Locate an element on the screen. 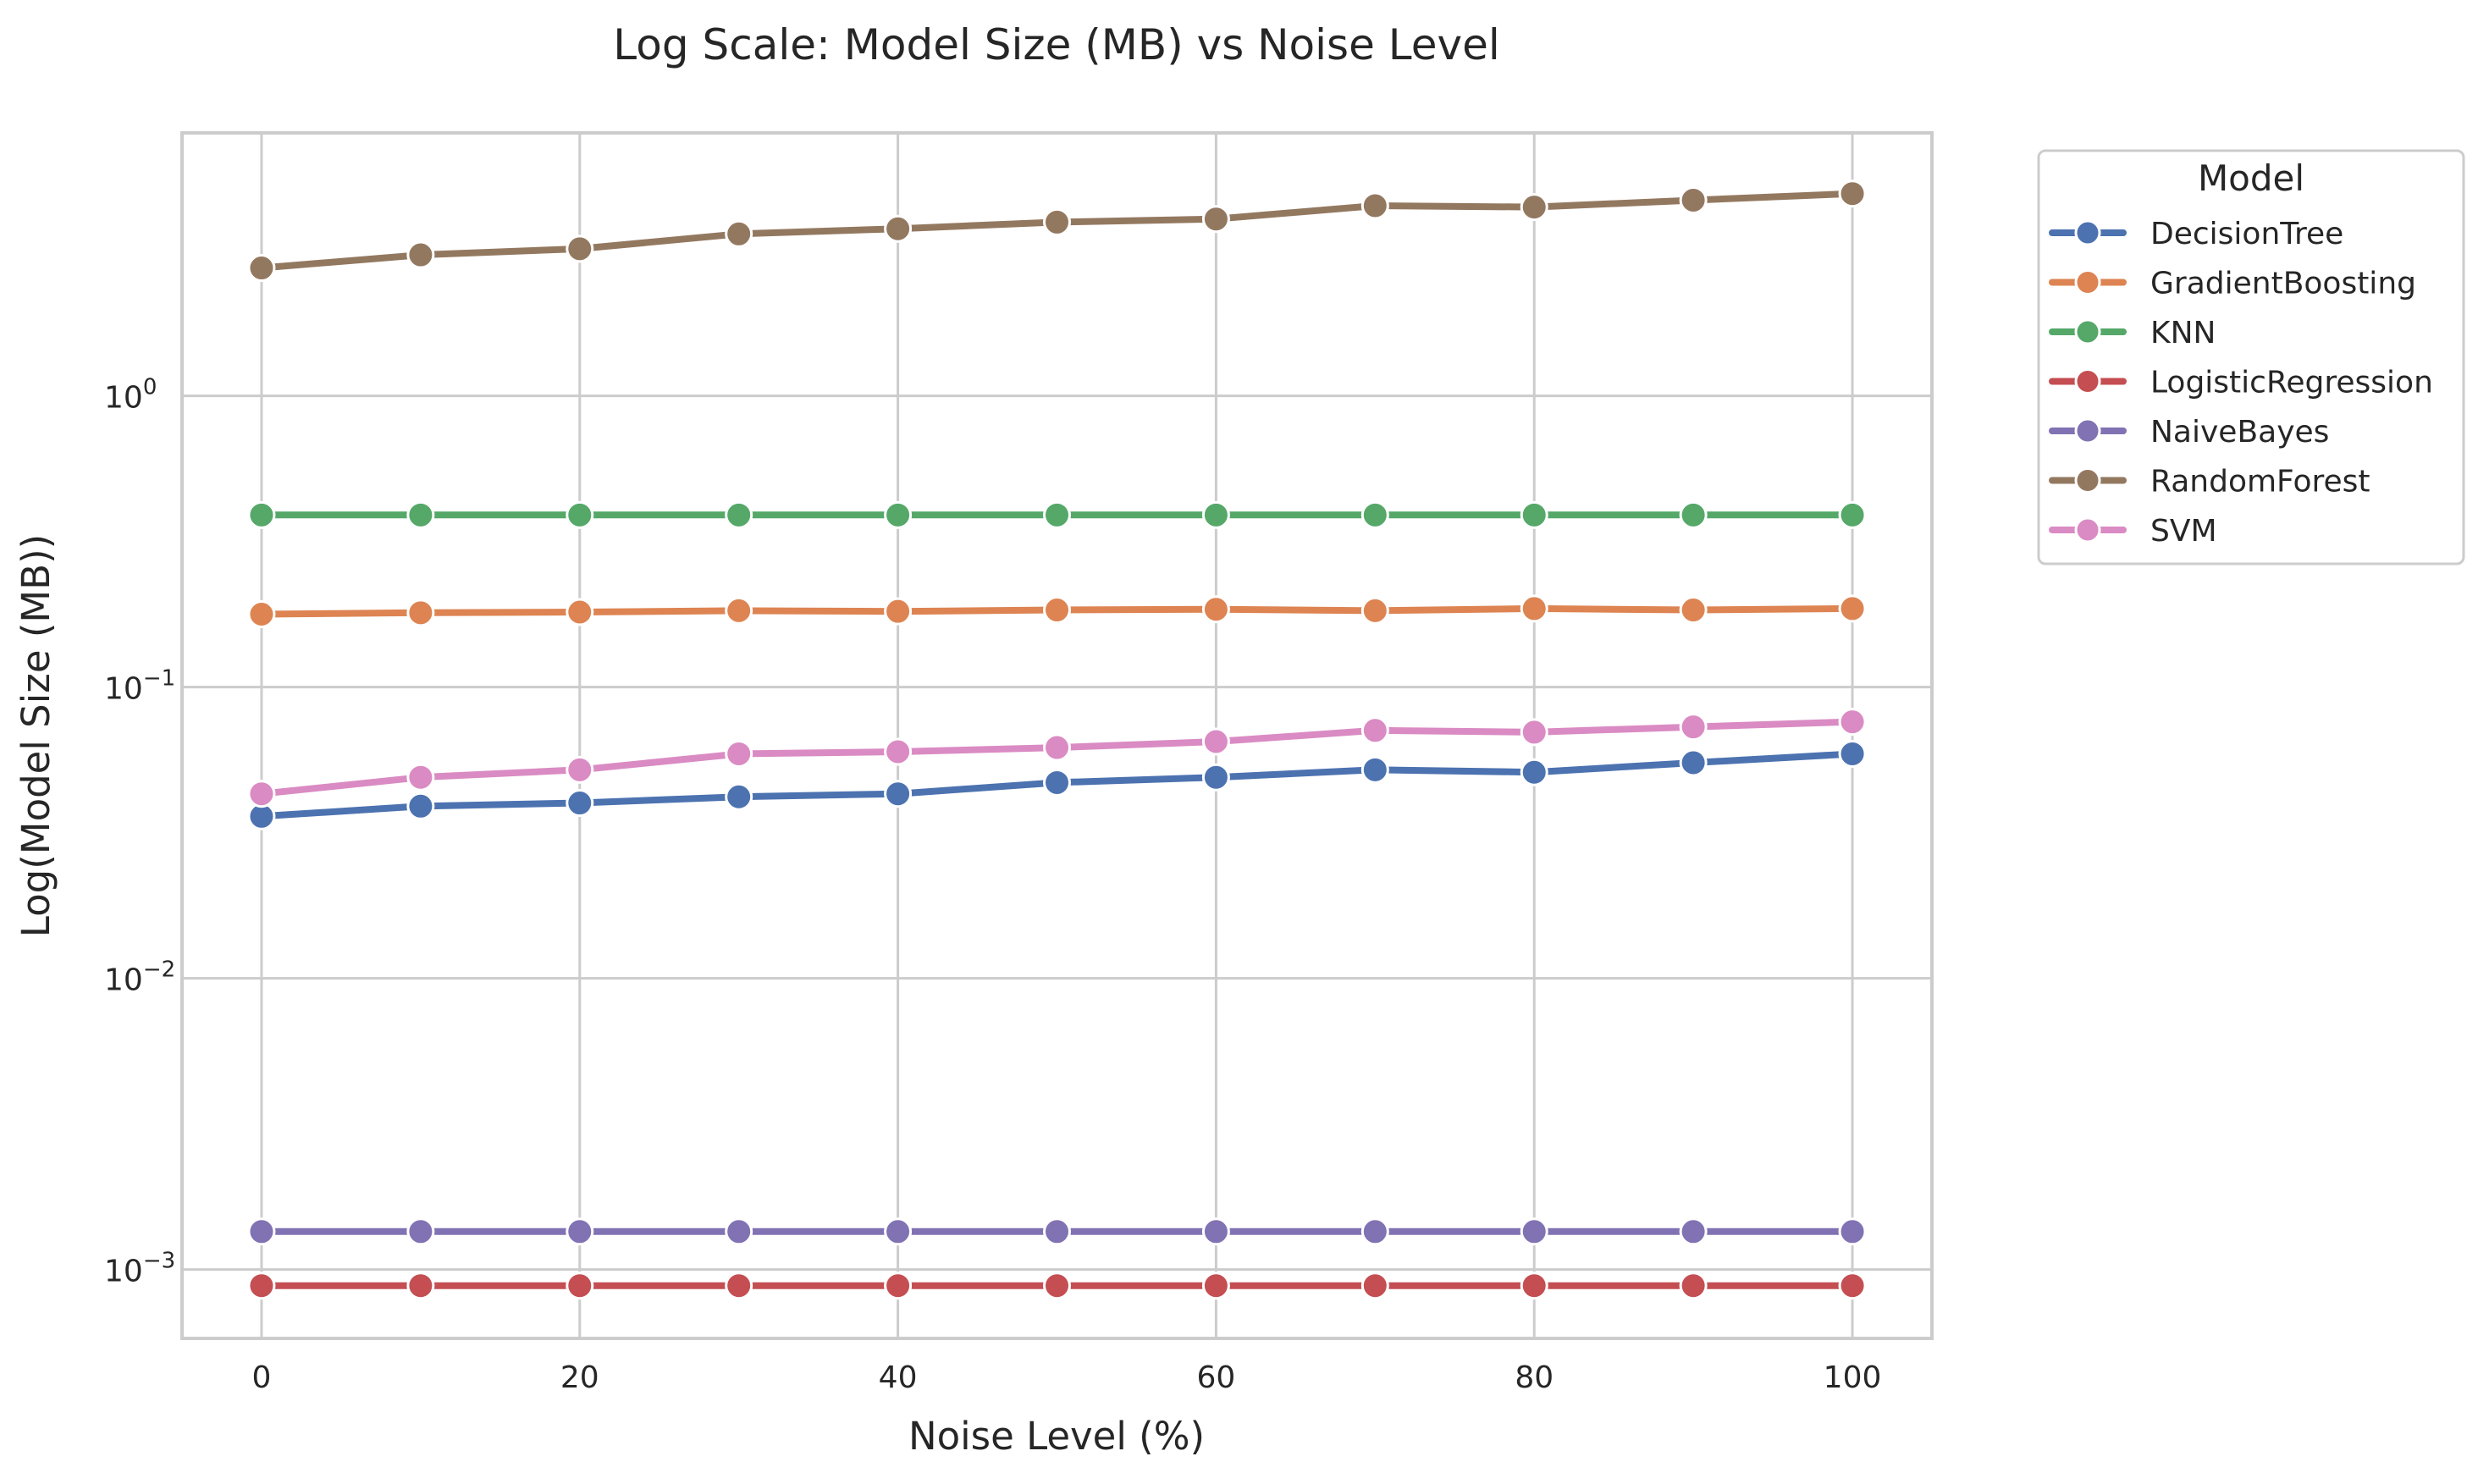 The image size is (2489, 1484). y-tick-label: 10⁰ is located at coordinates (130, 395).